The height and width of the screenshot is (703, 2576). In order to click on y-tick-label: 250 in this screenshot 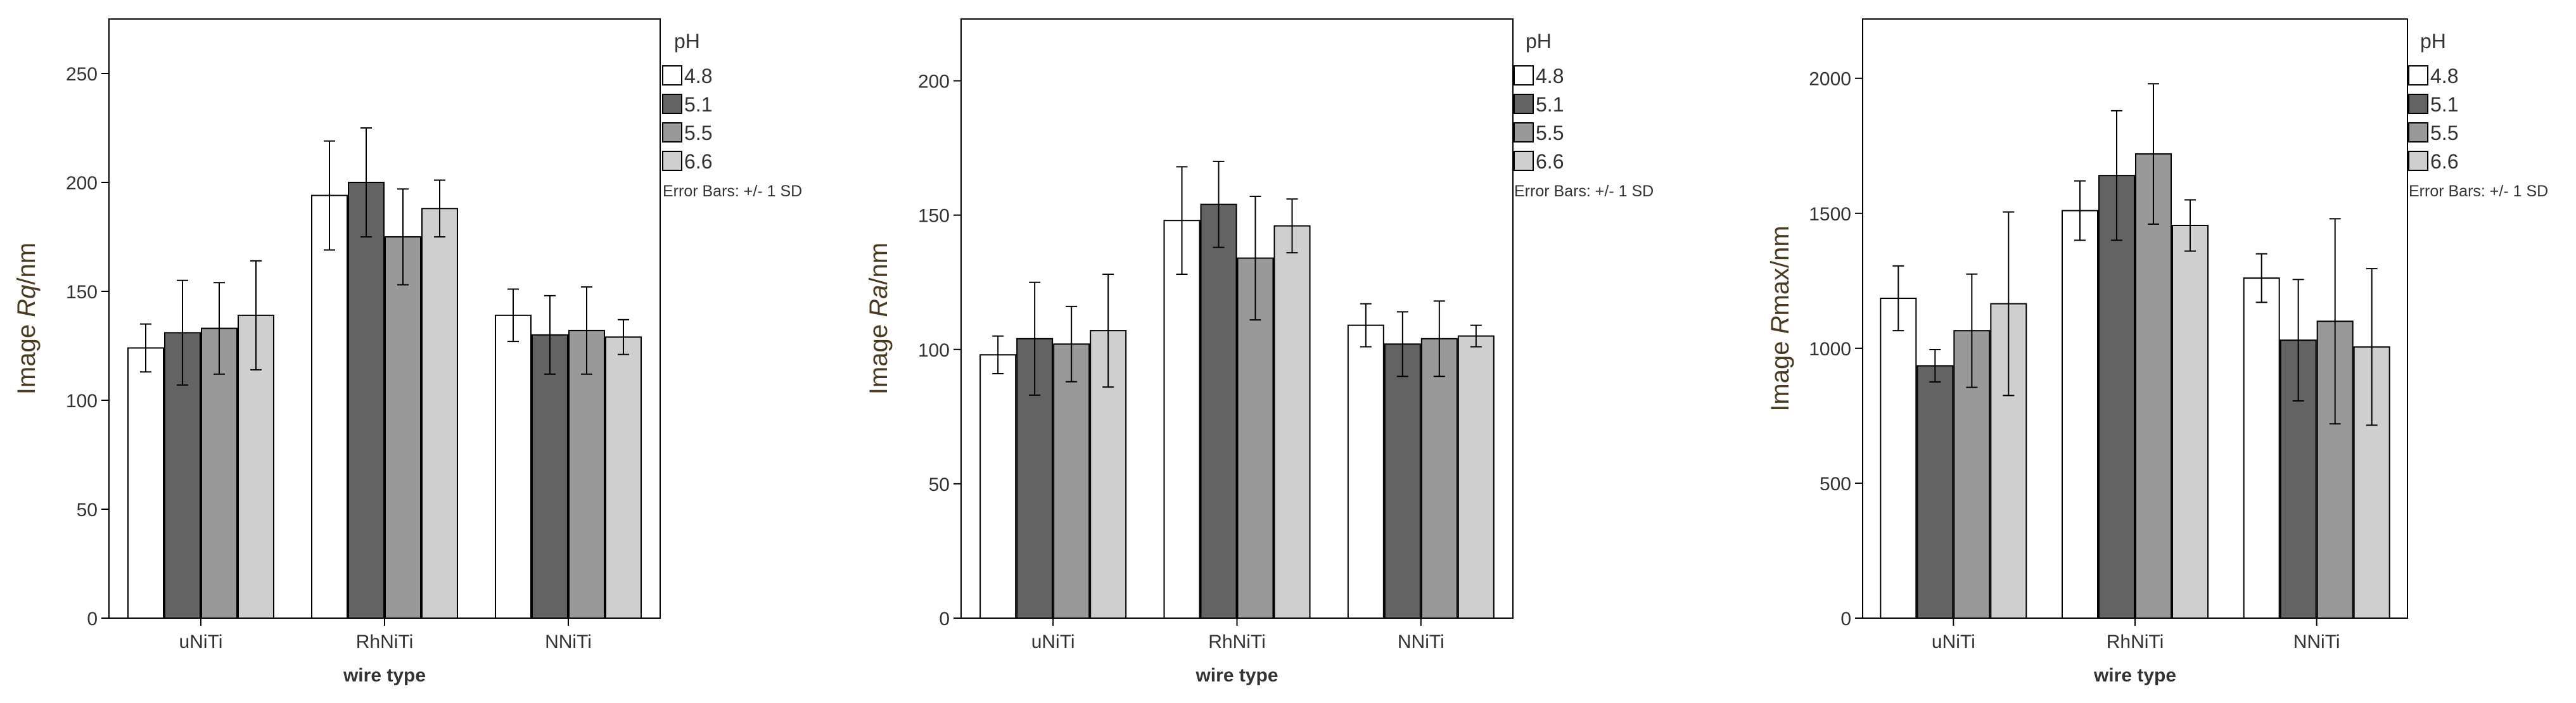, I will do `click(82, 74)`.